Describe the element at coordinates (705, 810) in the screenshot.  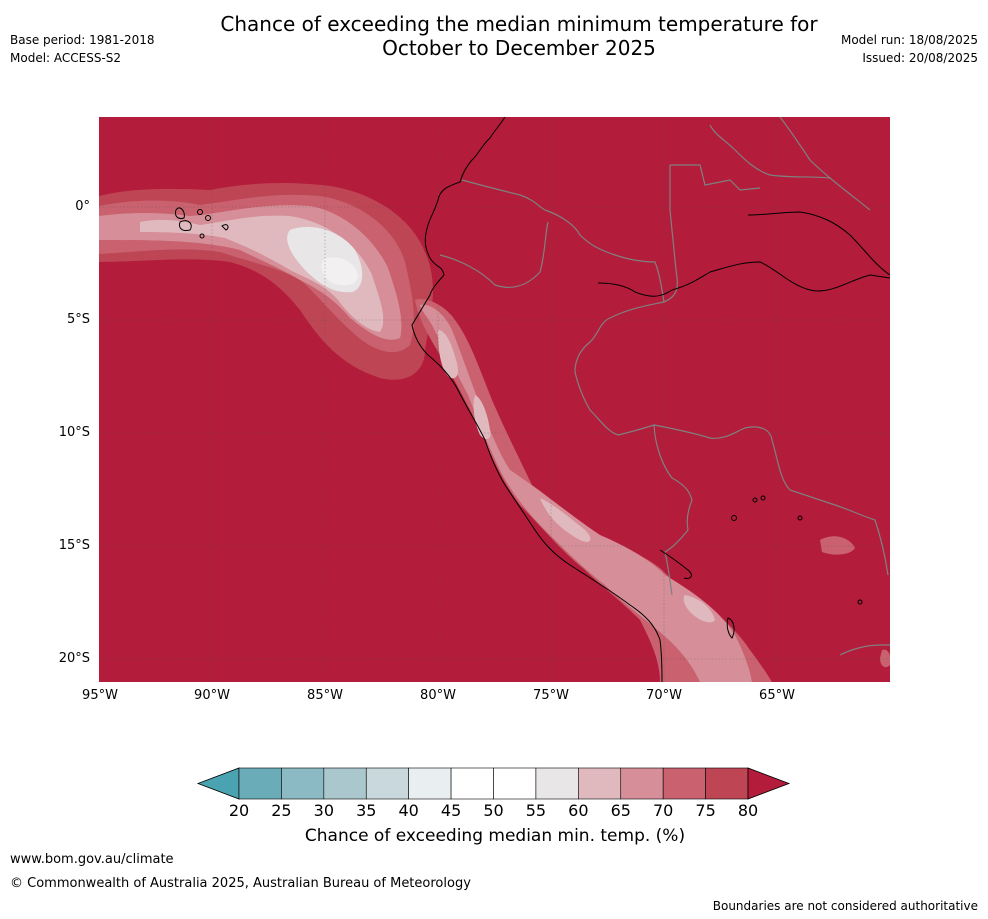
I see `colorbar-tick-label: 75` at that location.